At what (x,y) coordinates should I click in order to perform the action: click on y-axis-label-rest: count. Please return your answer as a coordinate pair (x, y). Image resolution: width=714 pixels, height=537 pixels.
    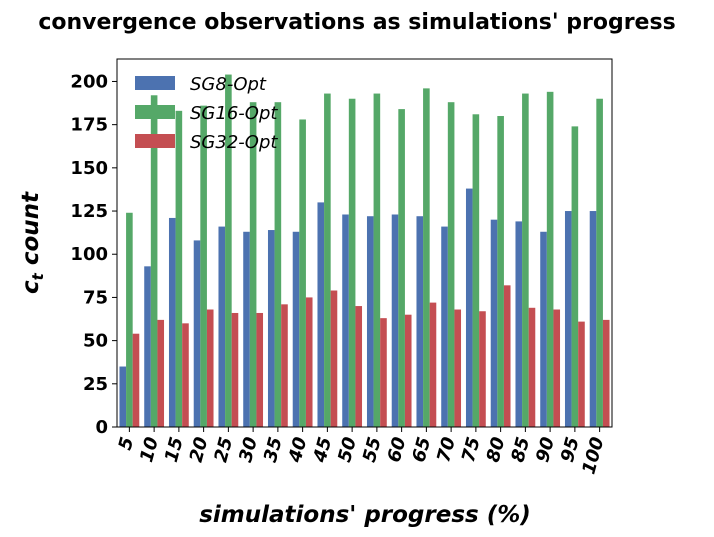
    Looking at the image, I should click on (31, 232).